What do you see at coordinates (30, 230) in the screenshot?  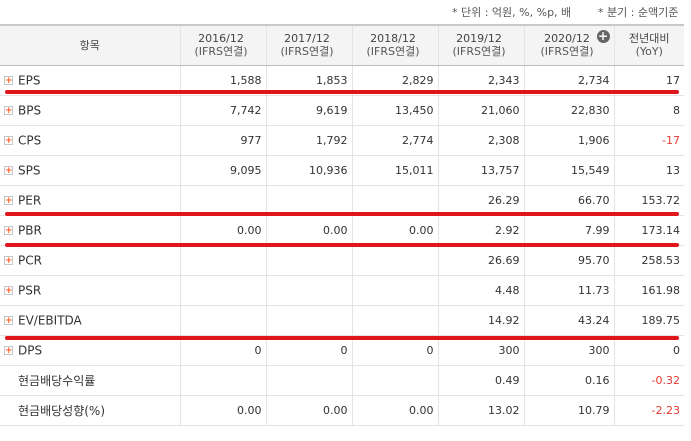 I see `row-label: PBR` at bounding box center [30, 230].